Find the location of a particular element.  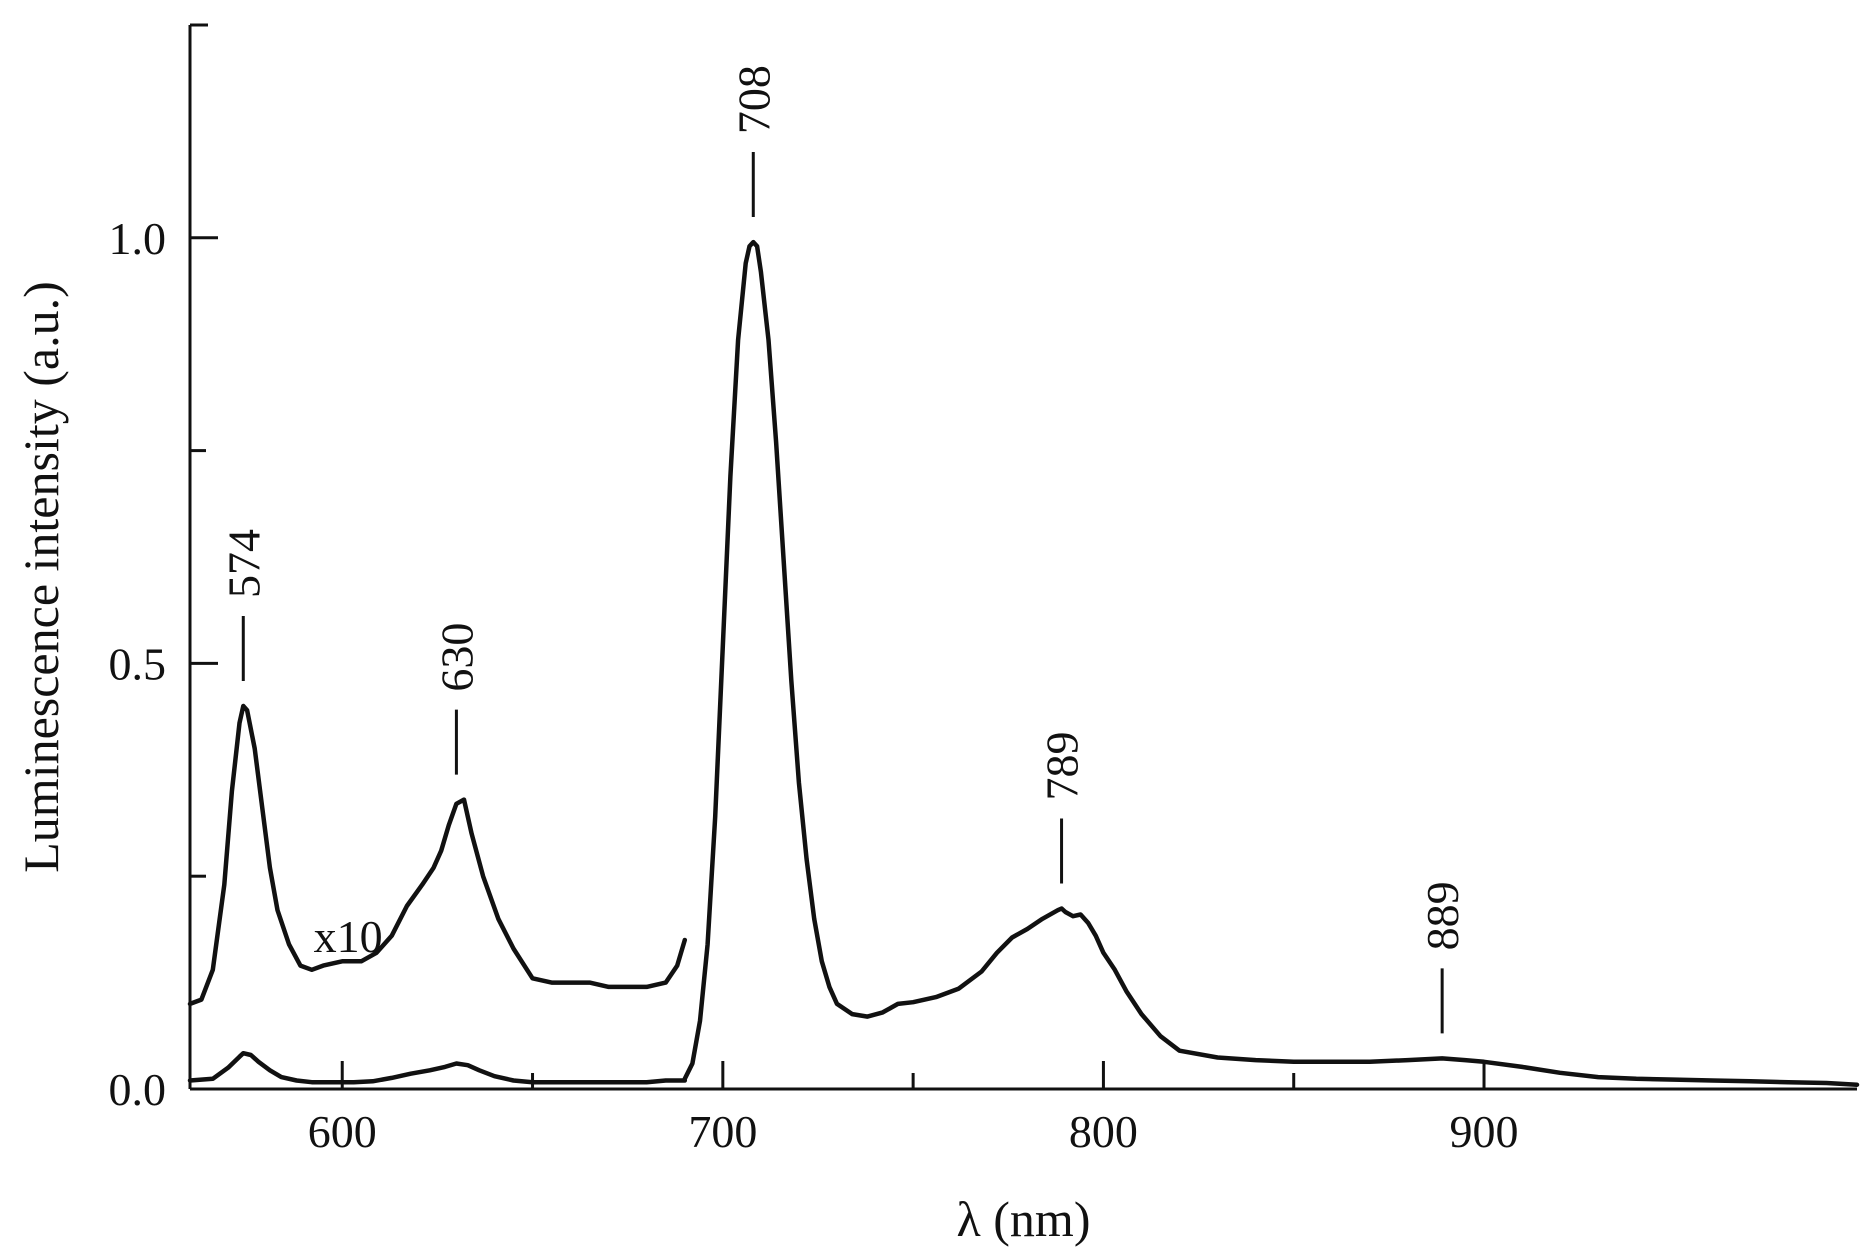

peak-label: 630 is located at coordinates (456, 657).